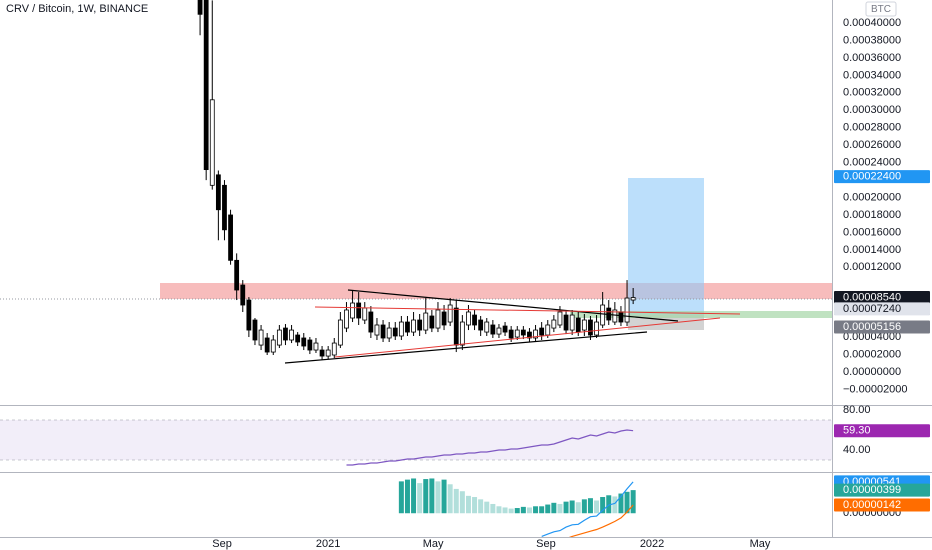 The height and width of the screenshot is (550, 932). I want to click on x-tick-label: 2022, so click(652, 544).